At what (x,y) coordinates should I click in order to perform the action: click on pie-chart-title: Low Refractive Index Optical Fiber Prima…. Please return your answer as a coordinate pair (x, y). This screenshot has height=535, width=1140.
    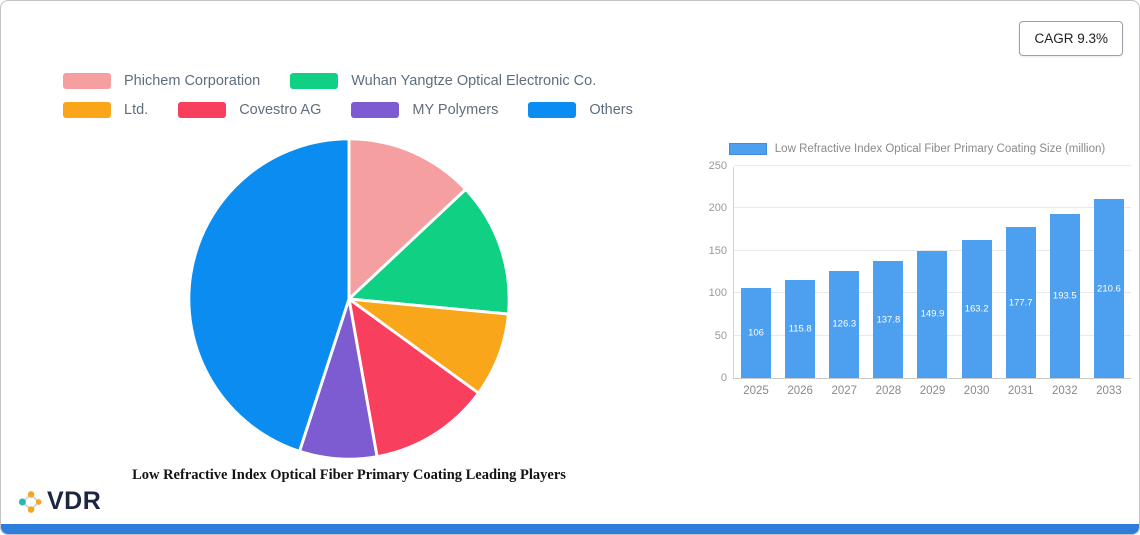
    Looking at the image, I should click on (349, 475).